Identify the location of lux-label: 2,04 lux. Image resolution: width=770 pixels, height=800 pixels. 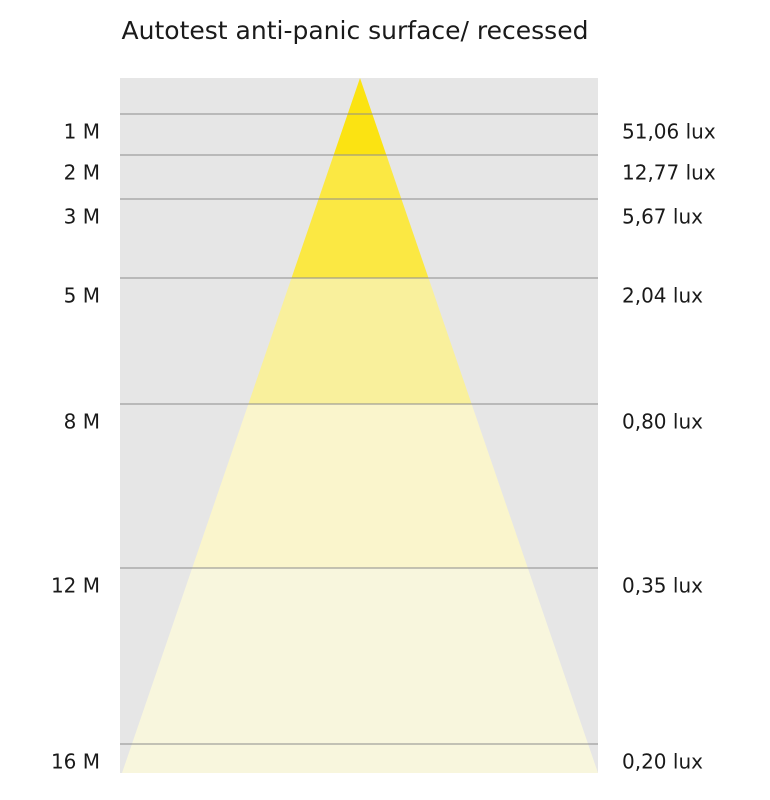
(662, 296).